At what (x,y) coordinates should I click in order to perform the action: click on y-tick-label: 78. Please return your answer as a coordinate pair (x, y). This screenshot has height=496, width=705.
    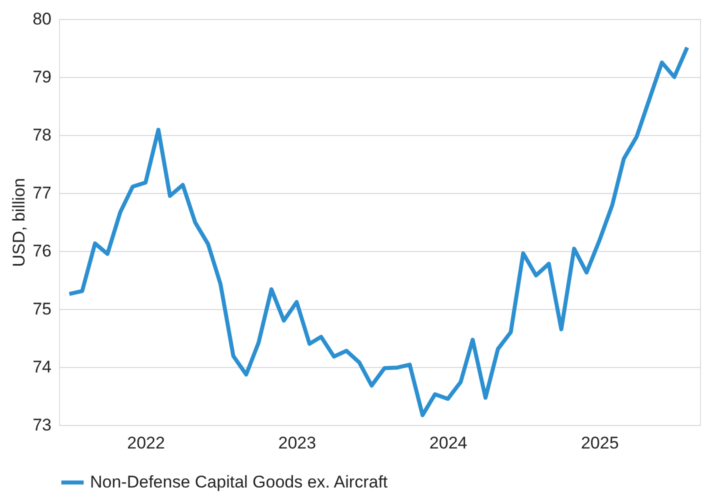
    Looking at the image, I should click on (42, 135).